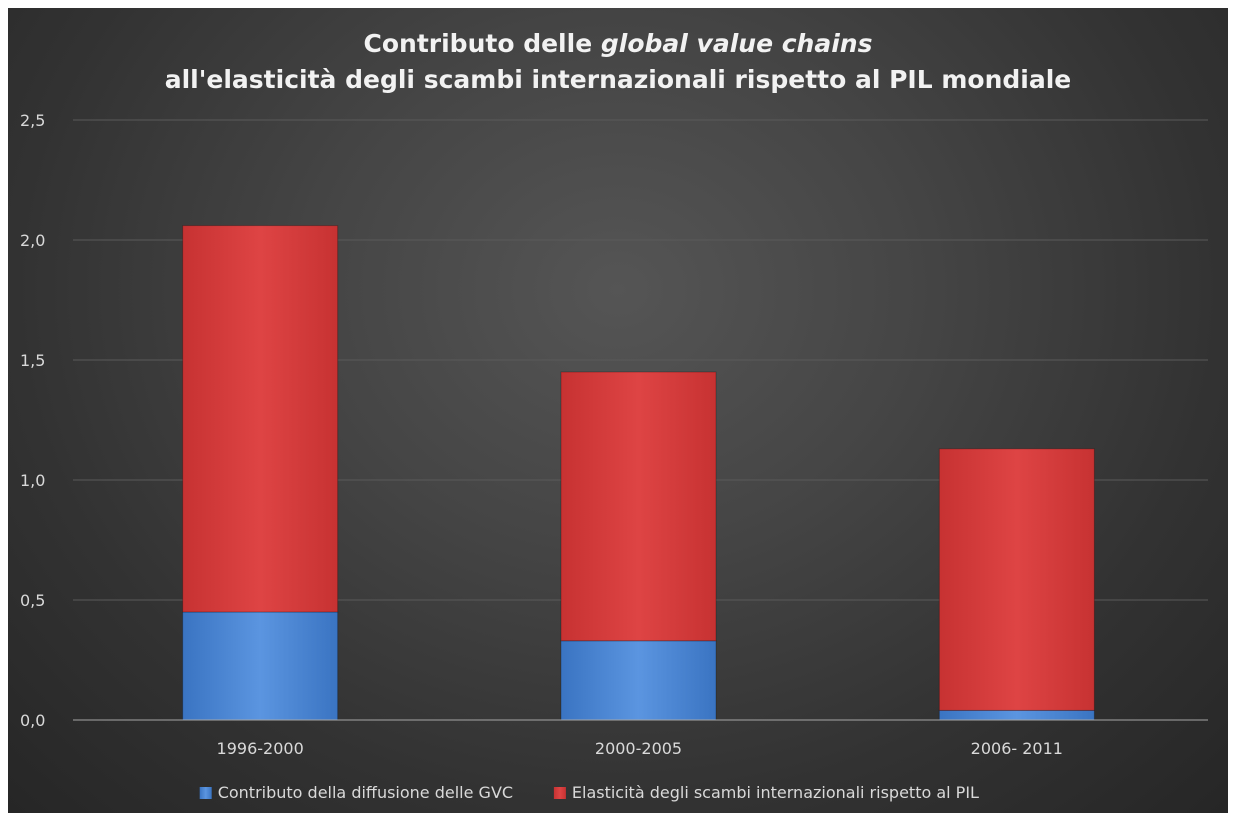  What do you see at coordinates (1017, 748) in the screenshot?
I see `x-category-label: 2006- 2011` at bounding box center [1017, 748].